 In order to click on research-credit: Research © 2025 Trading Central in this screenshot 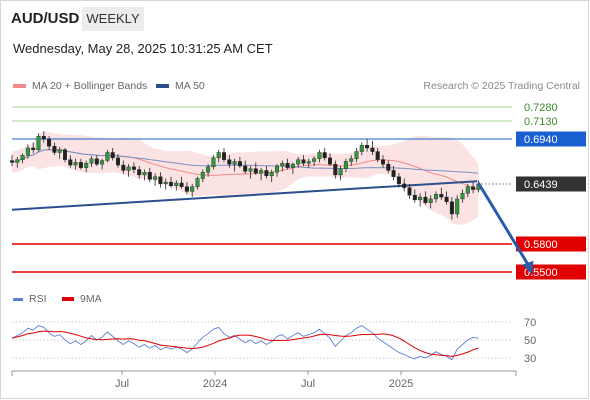, I will do `click(501, 86)`.